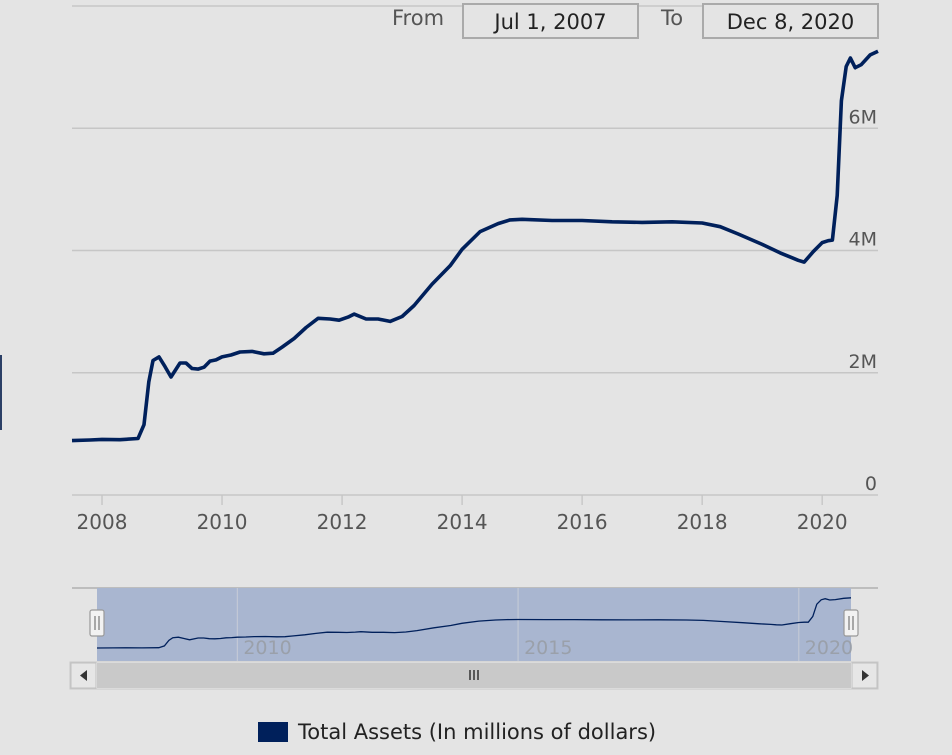 The width and height of the screenshot is (952, 755). What do you see at coordinates (863, 240) in the screenshot?
I see `y-tick-label-2: 4M` at bounding box center [863, 240].